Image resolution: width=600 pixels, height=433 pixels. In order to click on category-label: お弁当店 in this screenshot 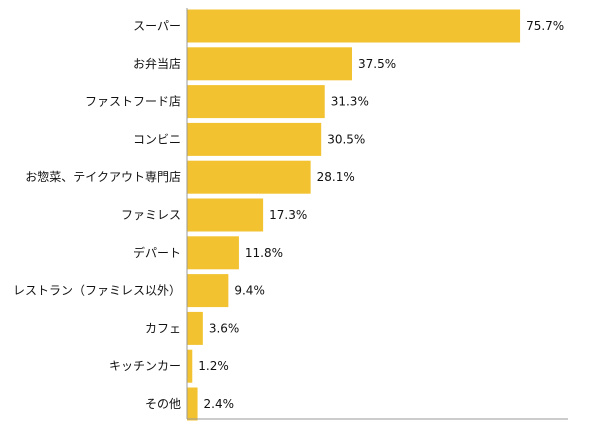, I will do `click(157, 63)`.